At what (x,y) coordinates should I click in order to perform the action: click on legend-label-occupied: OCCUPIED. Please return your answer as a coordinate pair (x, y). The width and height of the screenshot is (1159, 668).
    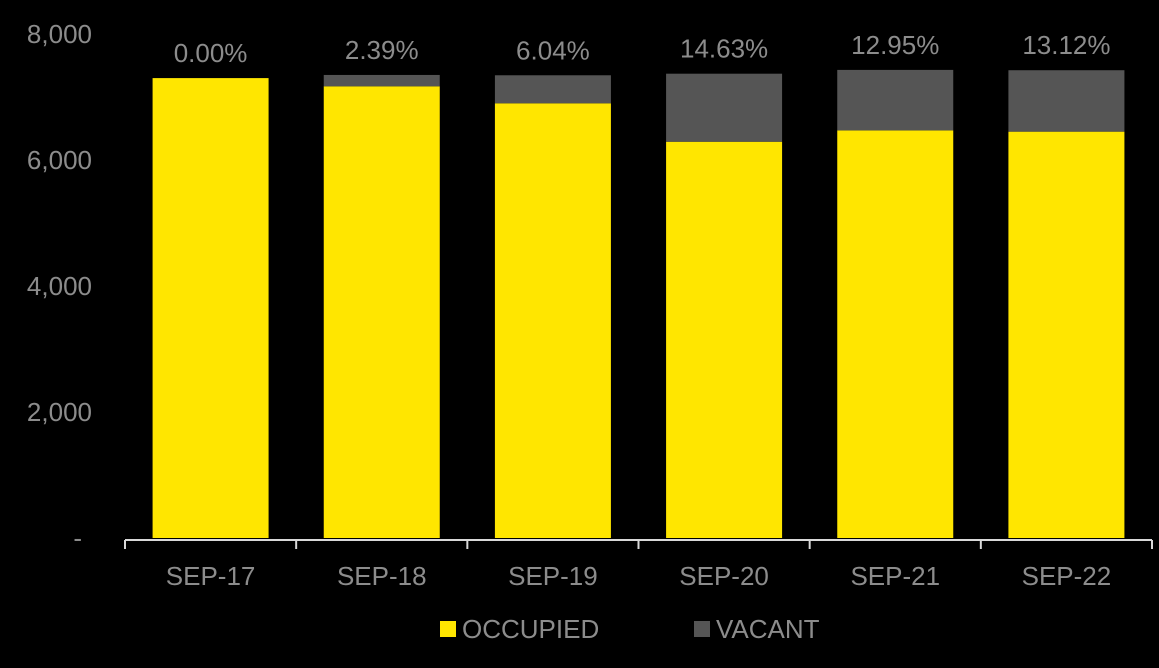
    Looking at the image, I should click on (530, 629).